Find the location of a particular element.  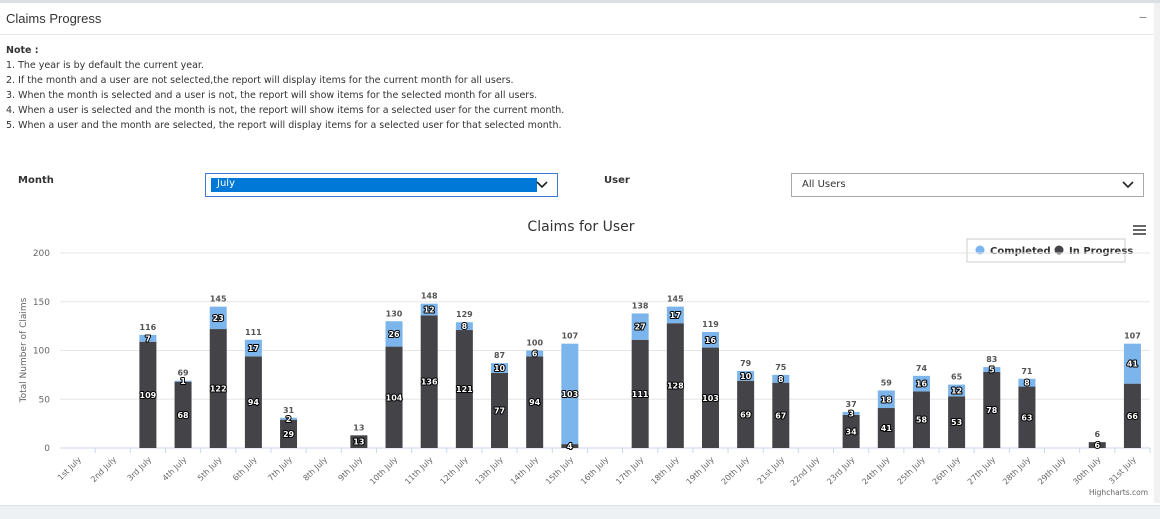

stack-total-label: 111 is located at coordinates (253, 332).